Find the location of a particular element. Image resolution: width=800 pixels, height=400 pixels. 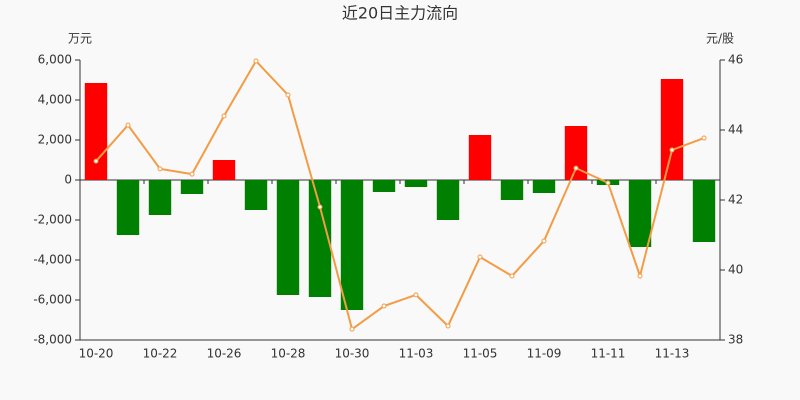

y2-tick-label: 42 is located at coordinates (735, 200).